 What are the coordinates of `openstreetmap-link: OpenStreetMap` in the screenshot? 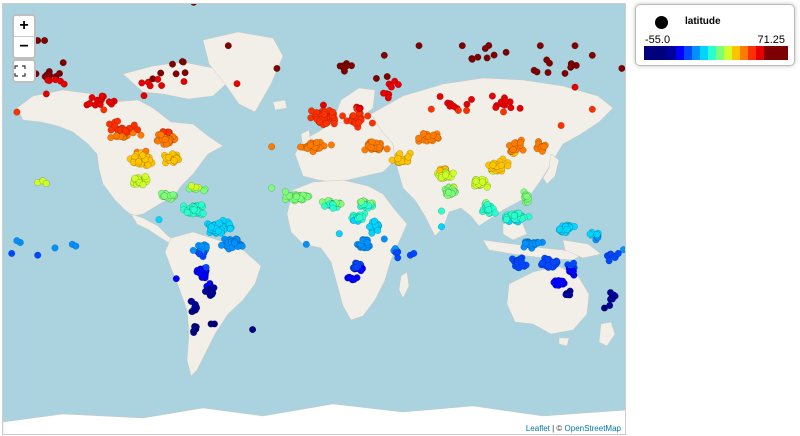 It's located at (592, 428).